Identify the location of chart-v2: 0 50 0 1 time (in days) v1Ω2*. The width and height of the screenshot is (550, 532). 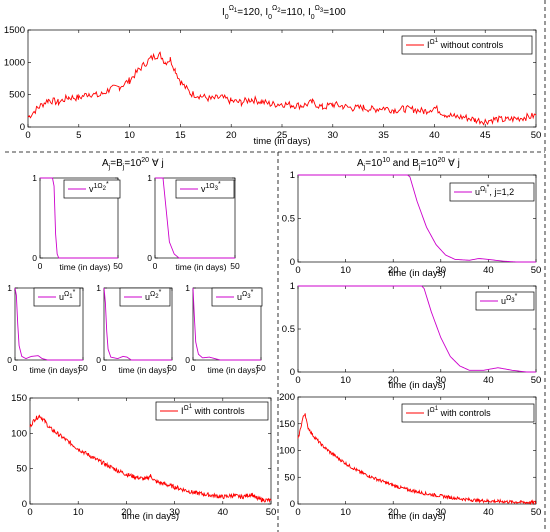
(77, 222).